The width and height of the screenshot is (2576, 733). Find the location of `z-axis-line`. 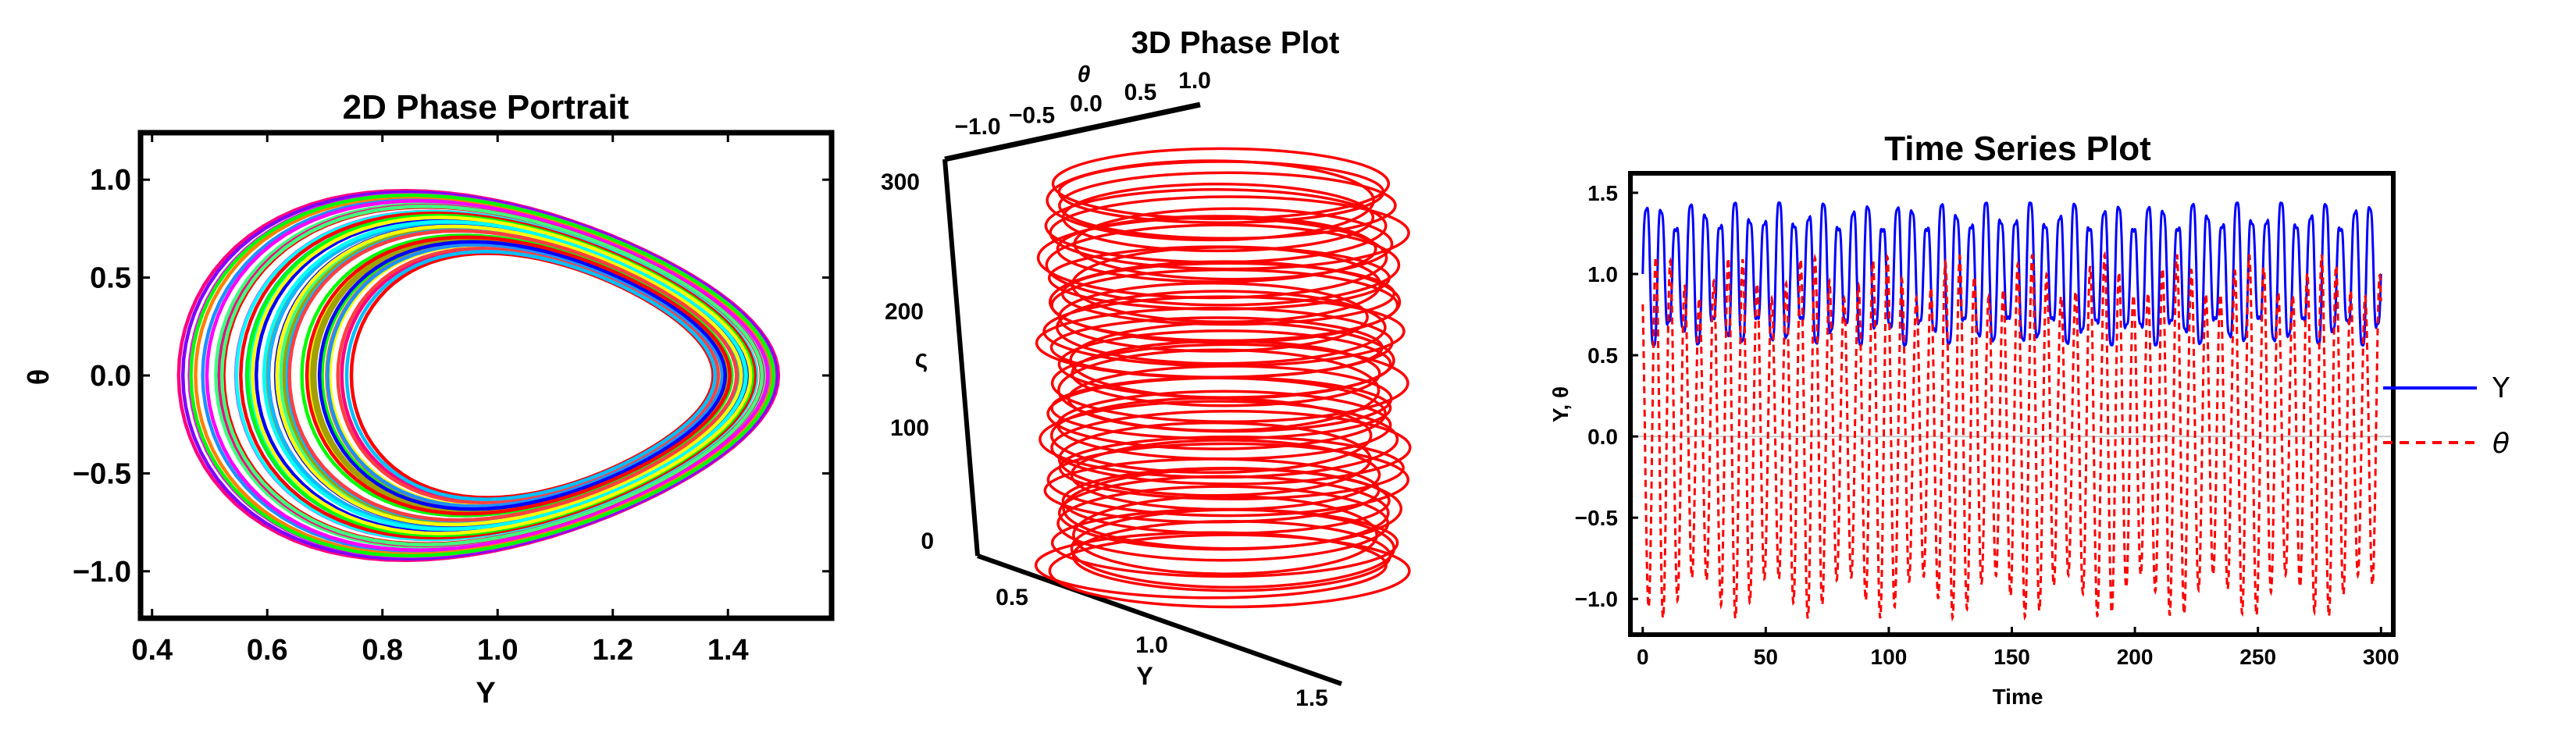

z-axis-line is located at coordinates (961, 357).